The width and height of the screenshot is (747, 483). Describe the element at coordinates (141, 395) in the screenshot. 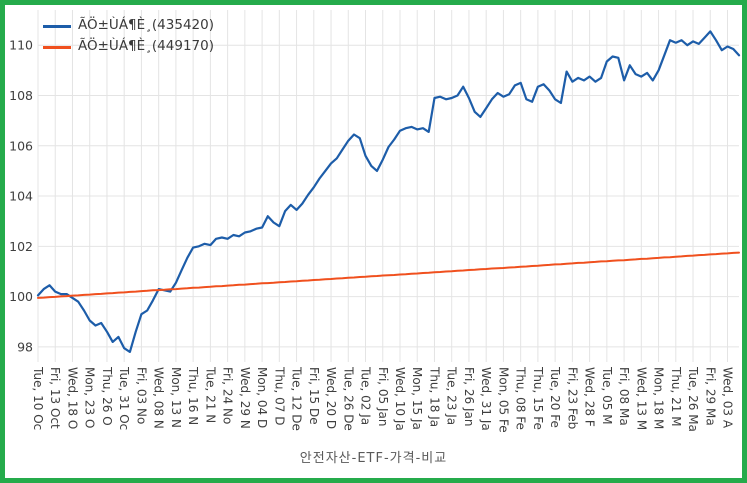

I see `x-axis-tick-label: Fri, 03 No` at that location.